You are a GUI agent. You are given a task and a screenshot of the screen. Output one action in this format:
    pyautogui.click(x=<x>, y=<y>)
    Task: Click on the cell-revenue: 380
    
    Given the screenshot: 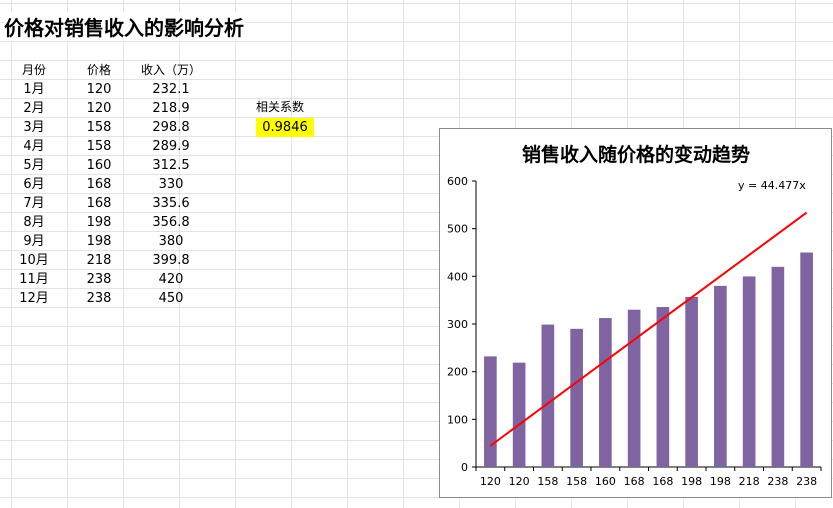 What is the action you would take?
    pyautogui.click(x=171, y=241)
    